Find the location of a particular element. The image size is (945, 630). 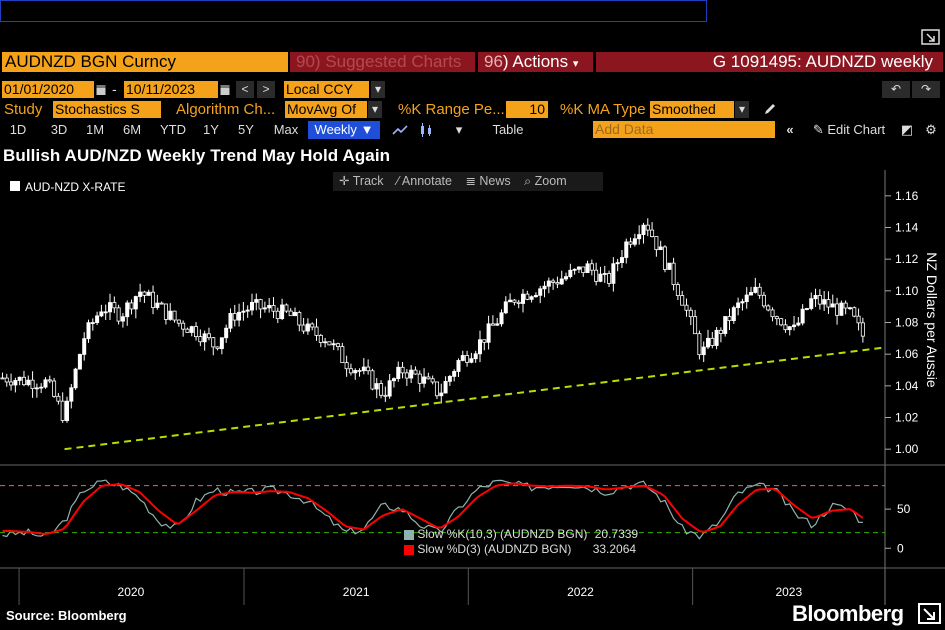

period-button-5y: 5Y is located at coordinates (246, 129).